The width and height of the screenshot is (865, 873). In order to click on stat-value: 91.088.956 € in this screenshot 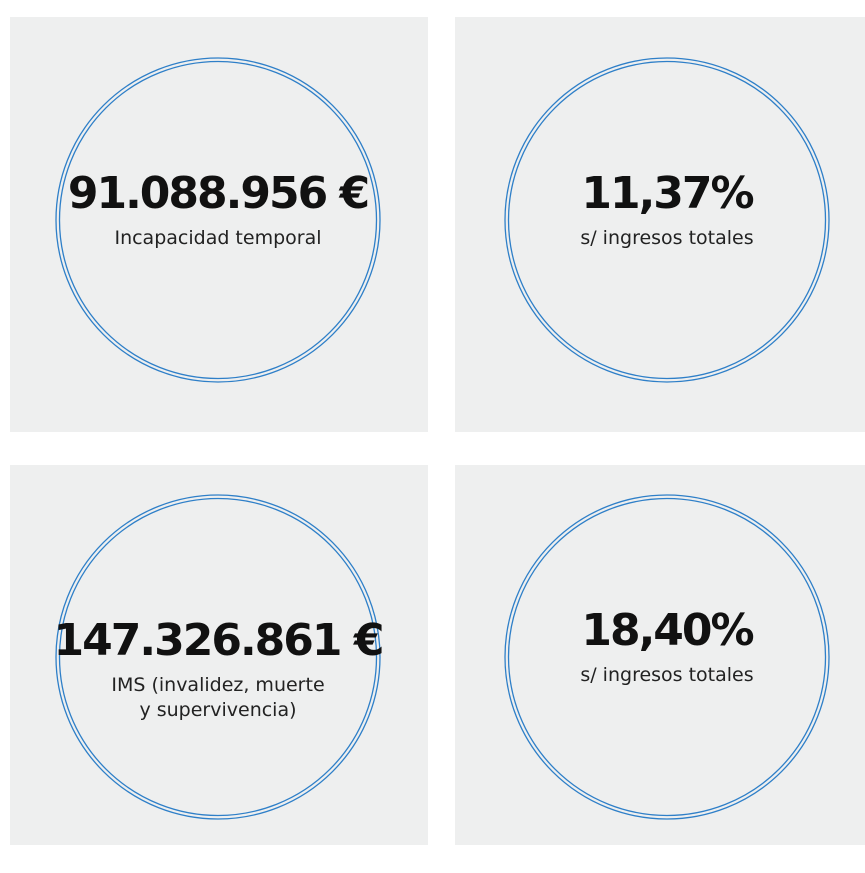, I will do `click(218, 193)`.